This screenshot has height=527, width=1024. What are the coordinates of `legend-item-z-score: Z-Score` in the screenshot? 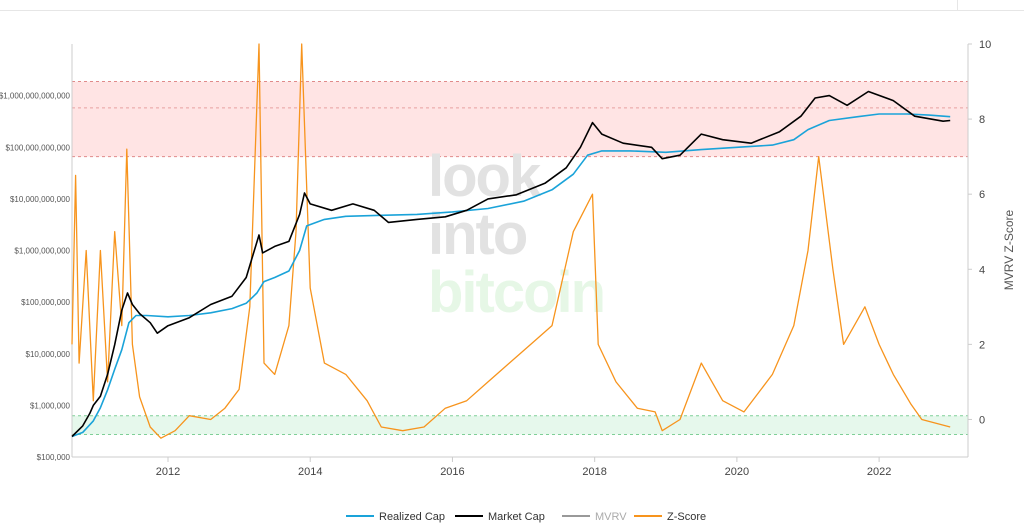 It's located at (670, 517).